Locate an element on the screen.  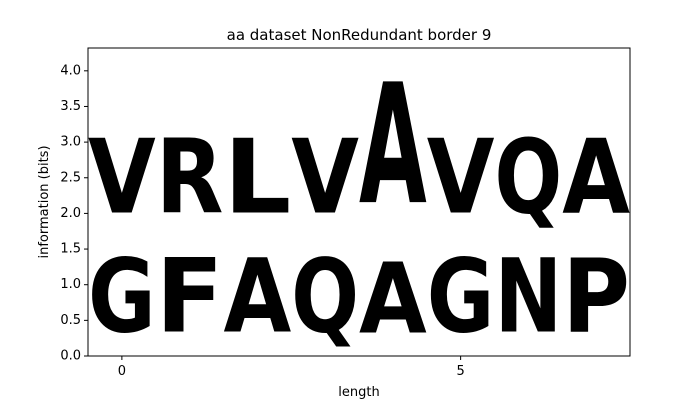
y-tick-label: 2.0 is located at coordinates (70, 213).